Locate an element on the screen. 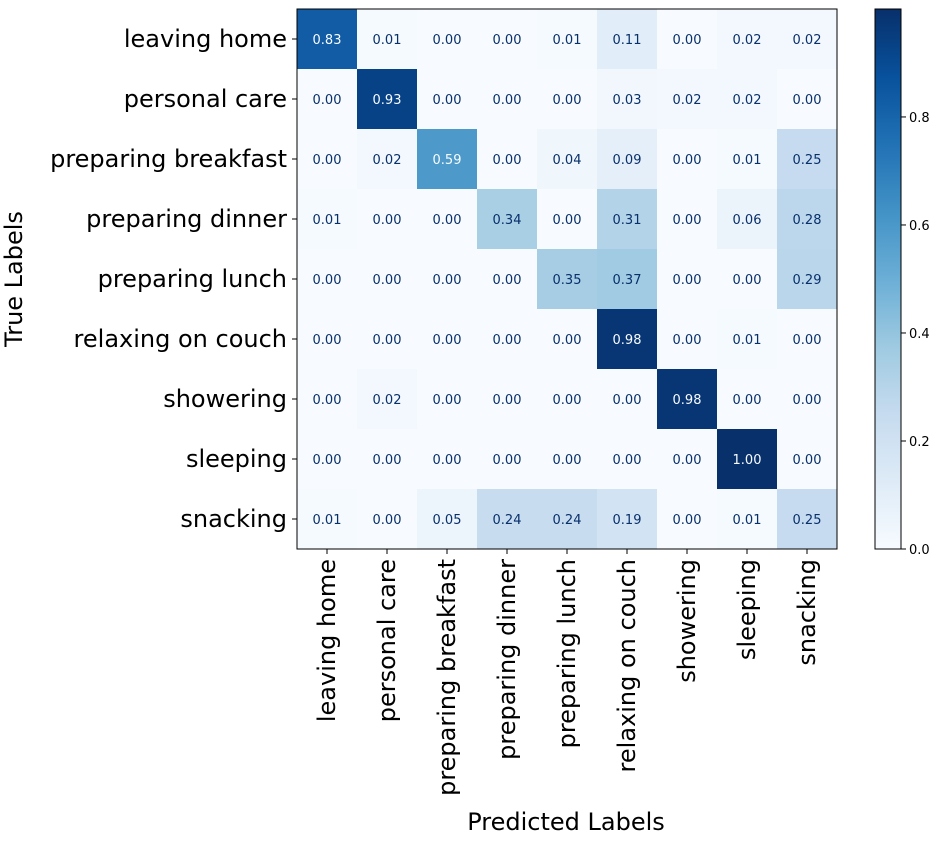 The width and height of the screenshot is (942, 845). x-tick-label: relaxing on couch is located at coordinates (627, 665).